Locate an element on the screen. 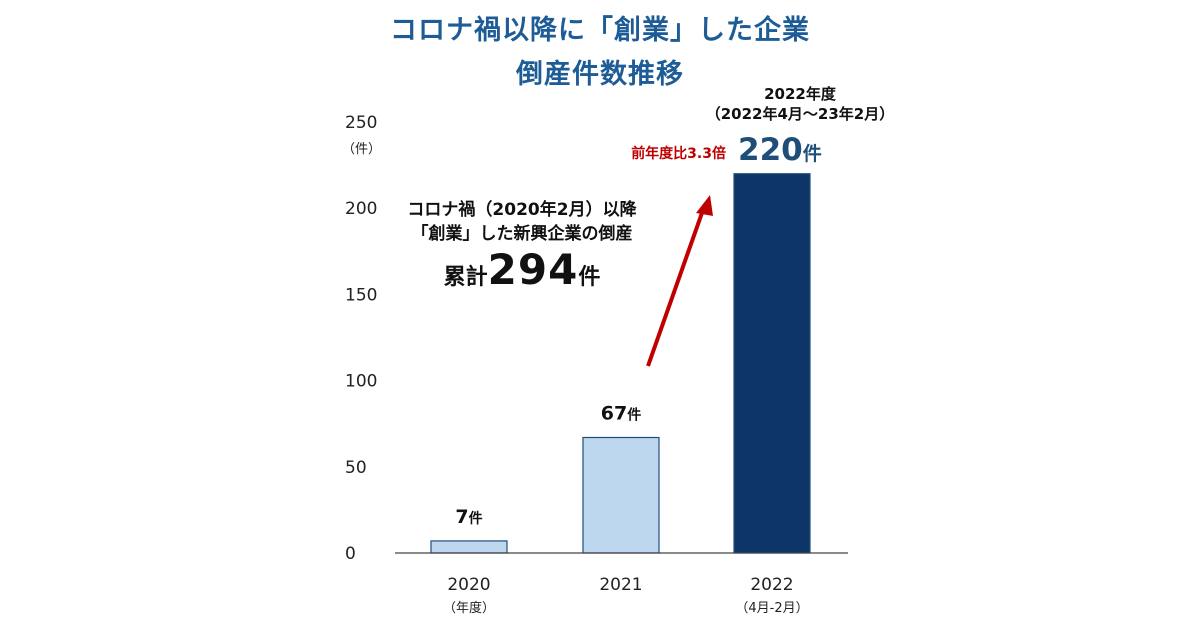  highlight-header-line-2: （2022年4月～23年2月） is located at coordinates (800, 114).